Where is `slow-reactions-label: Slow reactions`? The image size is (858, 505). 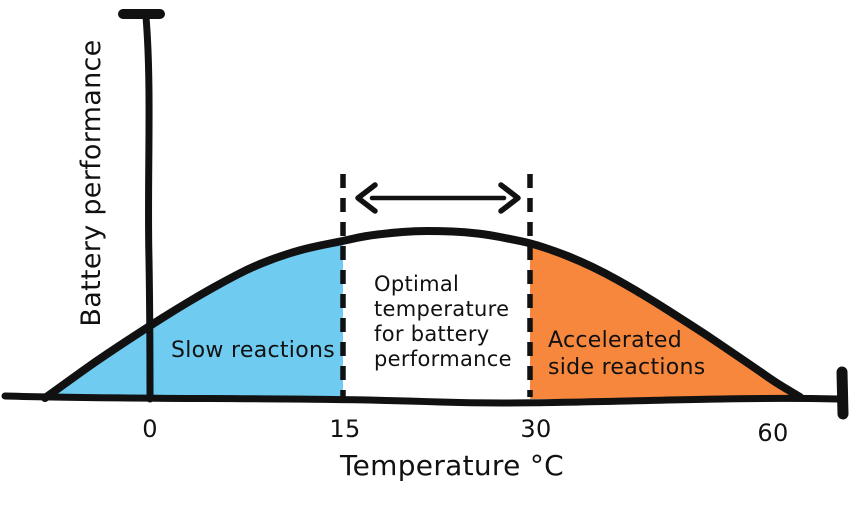 slow-reactions-label: Slow reactions is located at coordinates (253, 350).